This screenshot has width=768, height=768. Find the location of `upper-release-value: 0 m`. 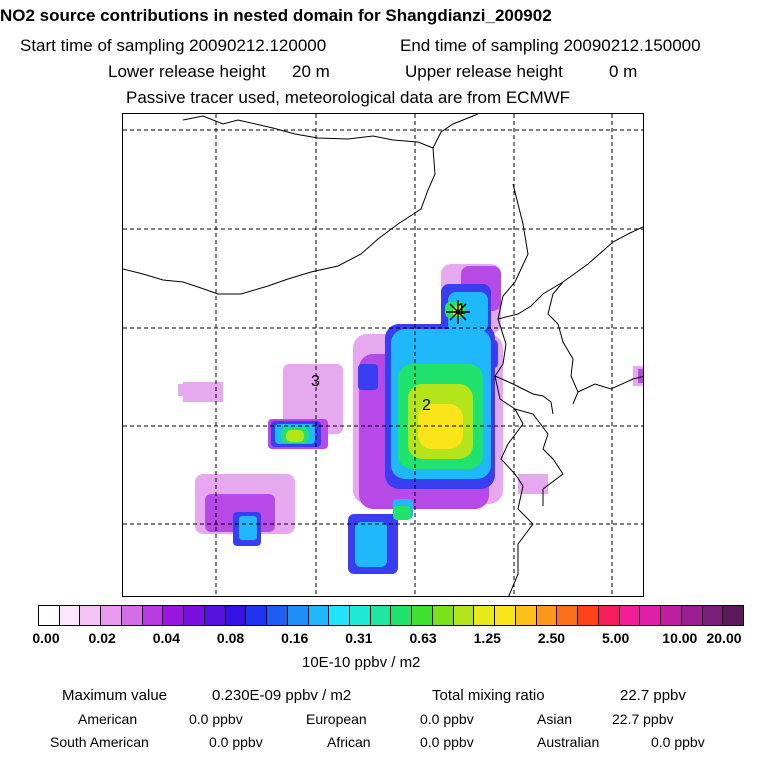

upper-release-value: 0 m is located at coordinates (623, 71).